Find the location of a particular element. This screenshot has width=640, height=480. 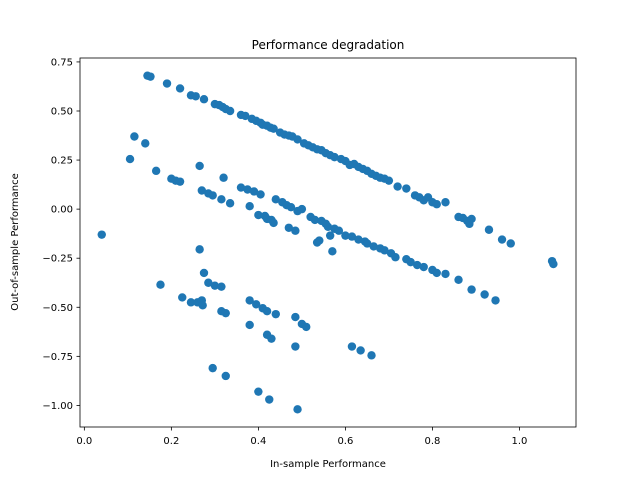

y-tick-label: 0.75 is located at coordinates (62, 62).